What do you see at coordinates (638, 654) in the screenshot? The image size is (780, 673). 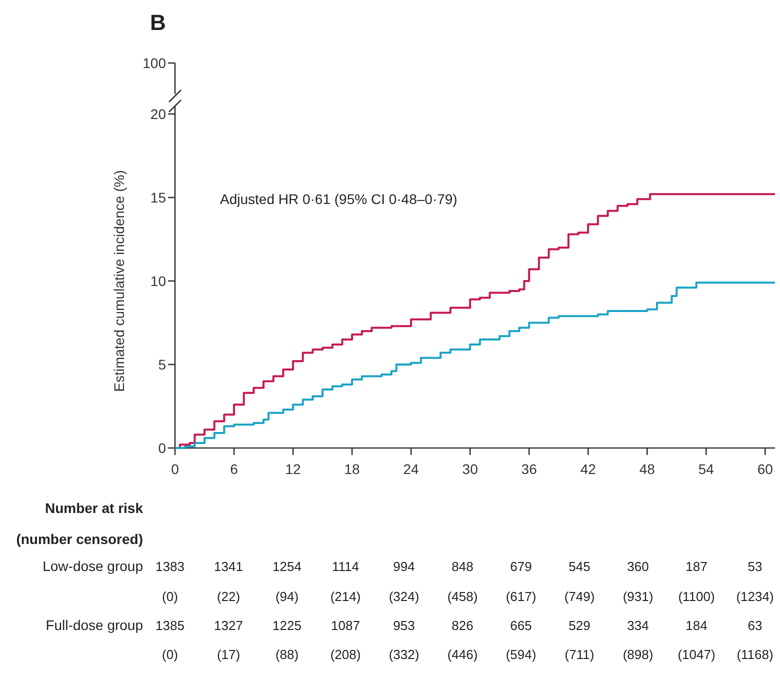 I see `text: (898)` at bounding box center [638, 654].